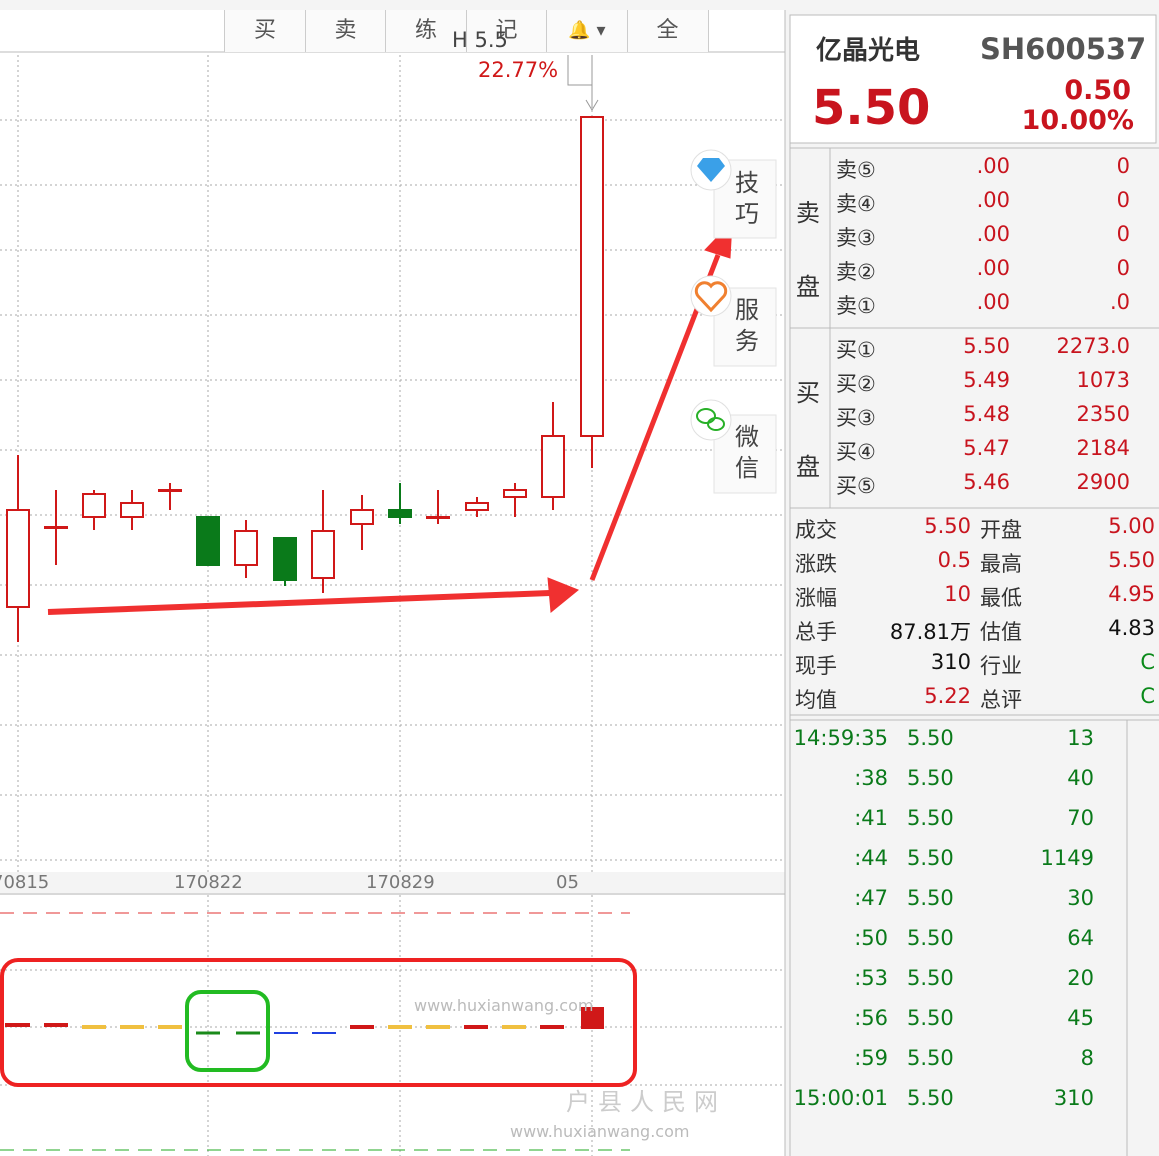 The width and height of the screenshot is (1159, 1156). I want to click on x-tick-label: 70815, so click(25, 882).